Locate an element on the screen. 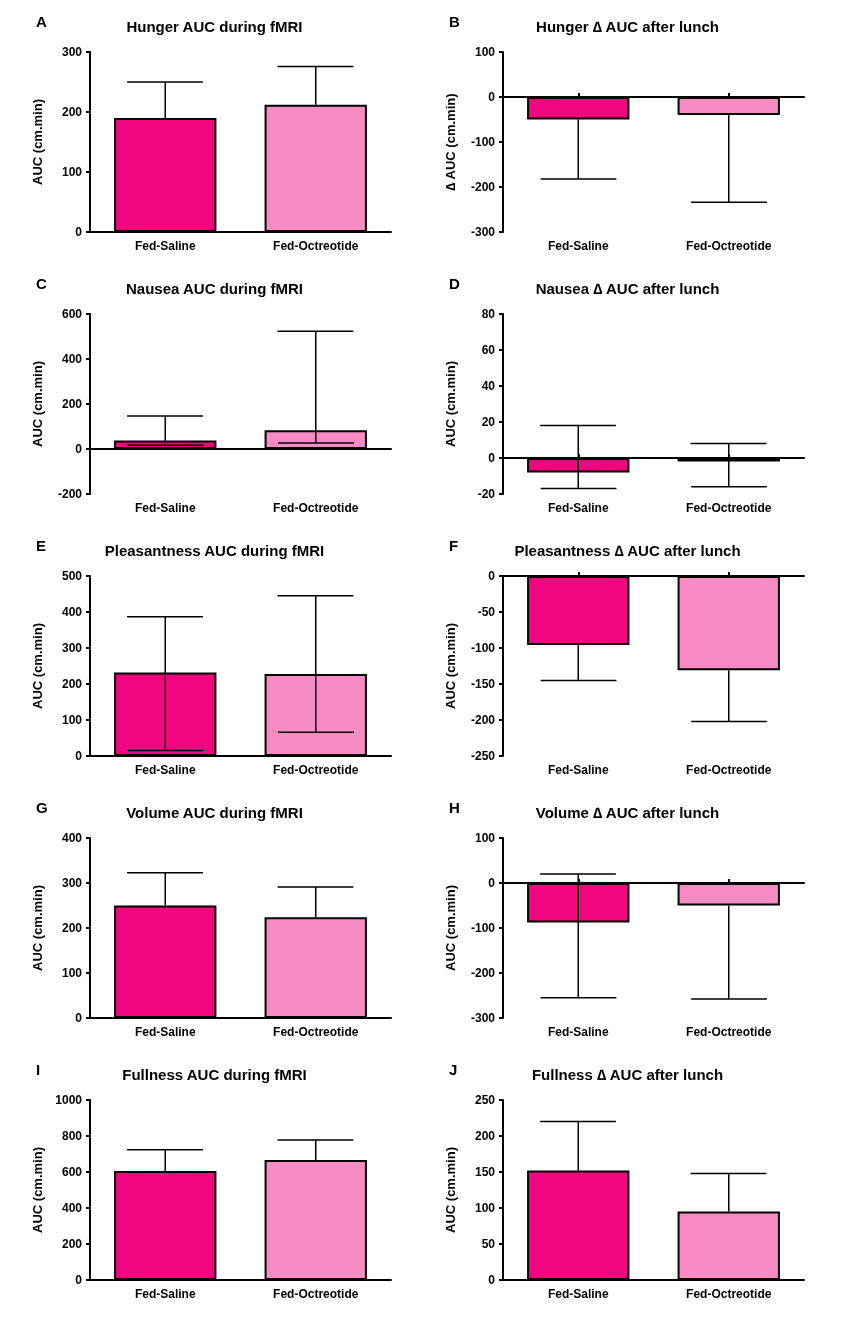 The width and height of the screenshot is (843, 1331). chart-title: Nausea AUC during fMRI is located at coordinates (214, 288).